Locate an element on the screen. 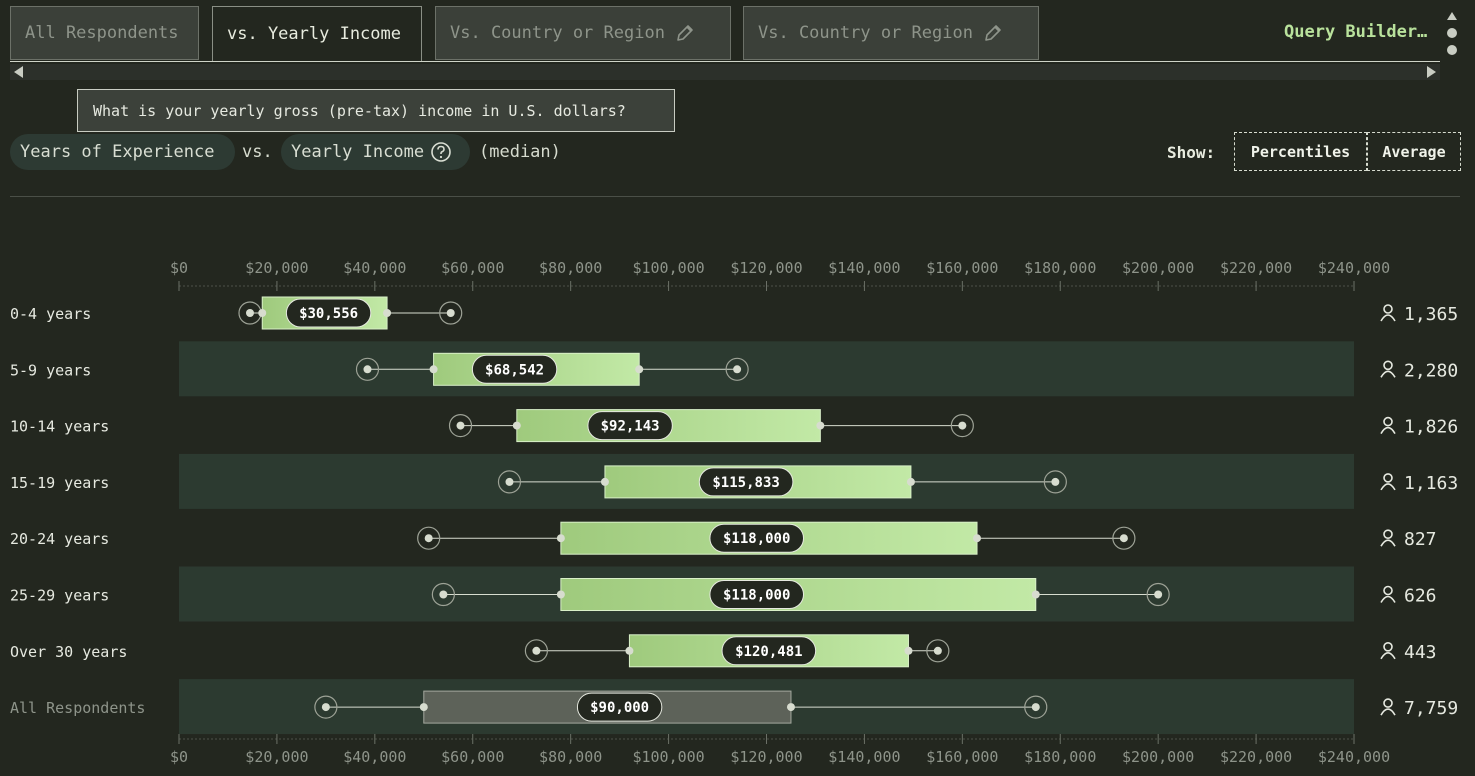  x-tick-label: $120,000 is located at coordinates (766, 268).